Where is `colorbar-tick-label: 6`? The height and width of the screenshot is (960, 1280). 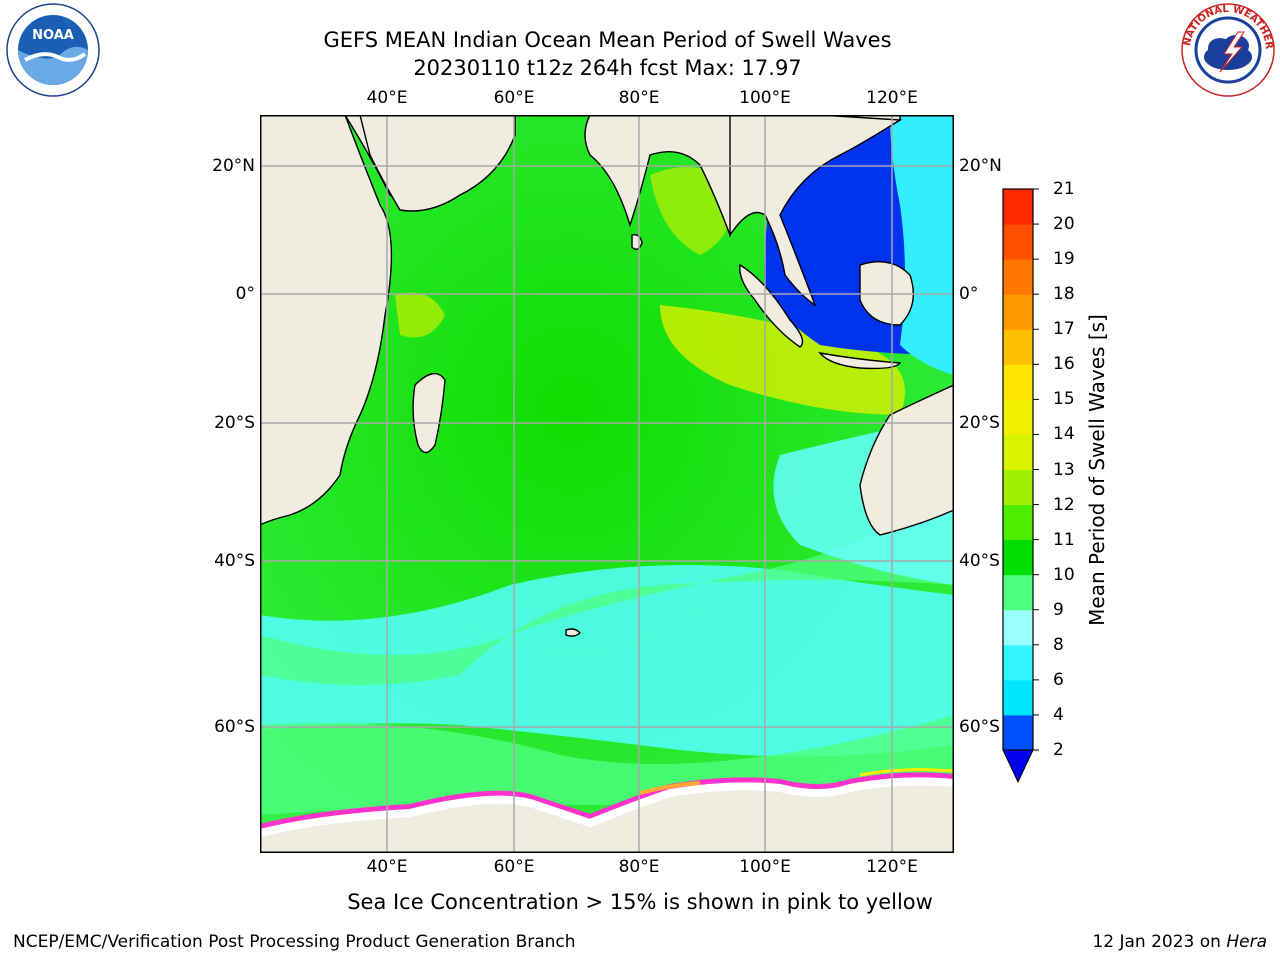
colorbar-tick-label: 6 is located at coordinates (1058, 679).